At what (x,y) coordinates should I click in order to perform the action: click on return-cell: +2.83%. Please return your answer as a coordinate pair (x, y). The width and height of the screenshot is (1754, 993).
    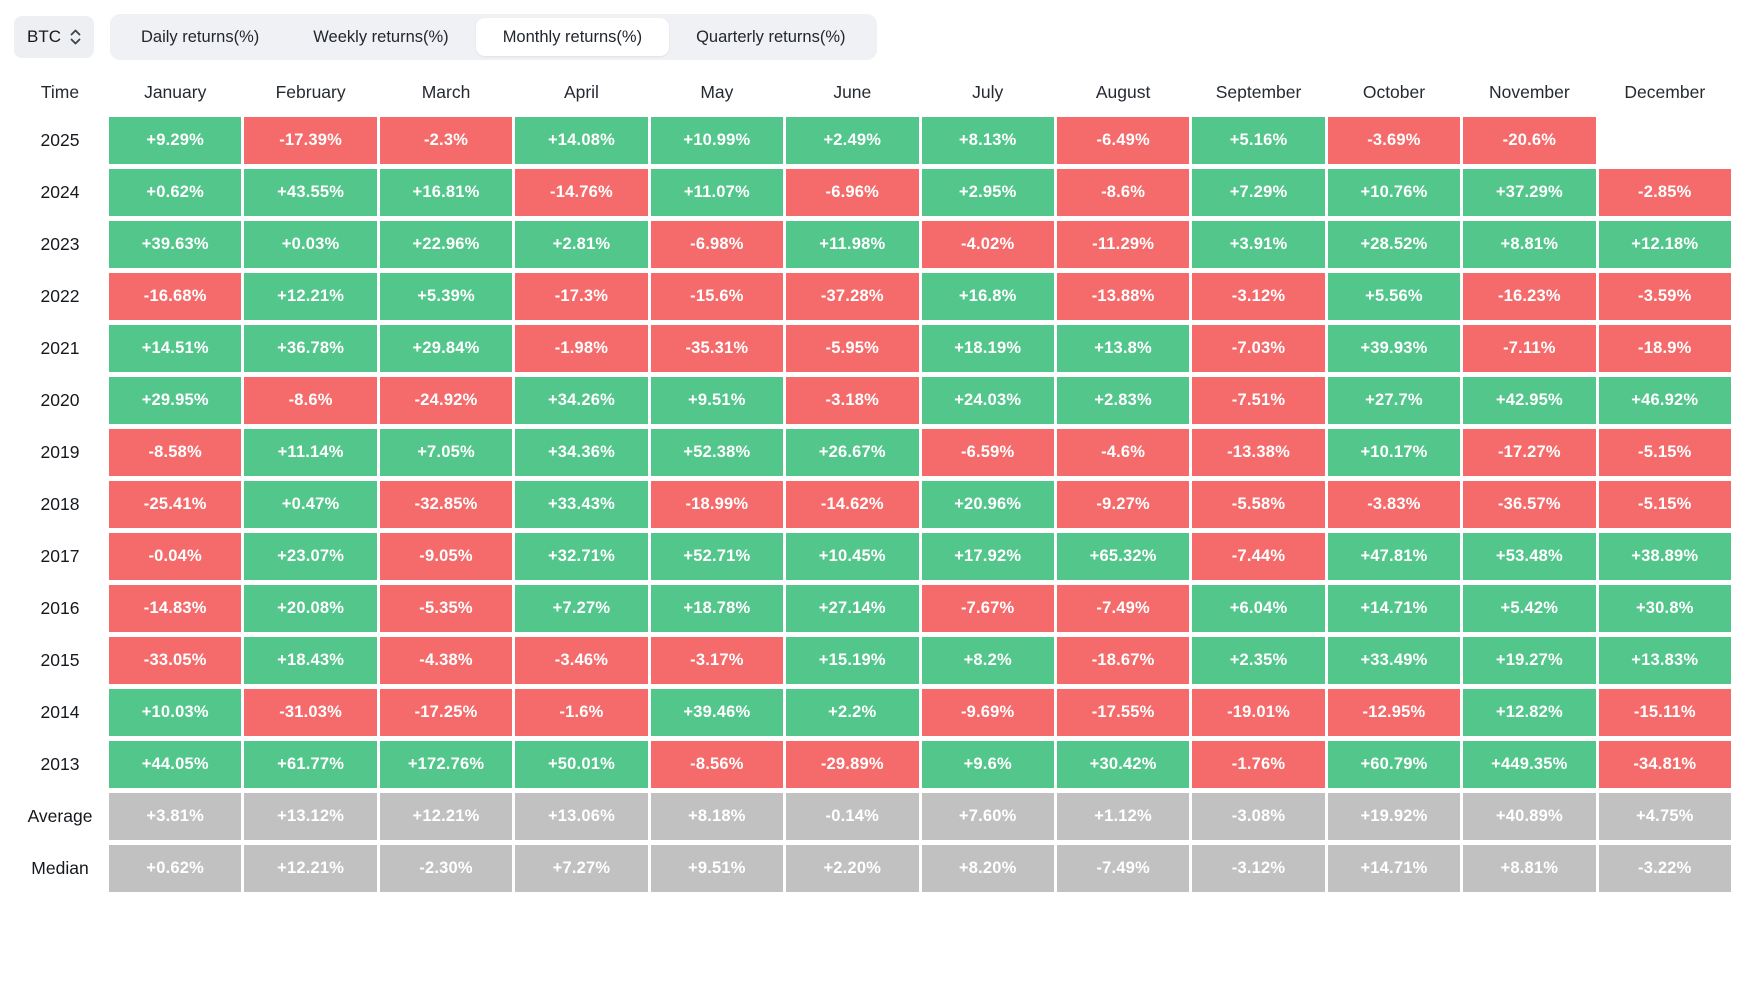
    Looking at the image, I should click on (1123, 400).